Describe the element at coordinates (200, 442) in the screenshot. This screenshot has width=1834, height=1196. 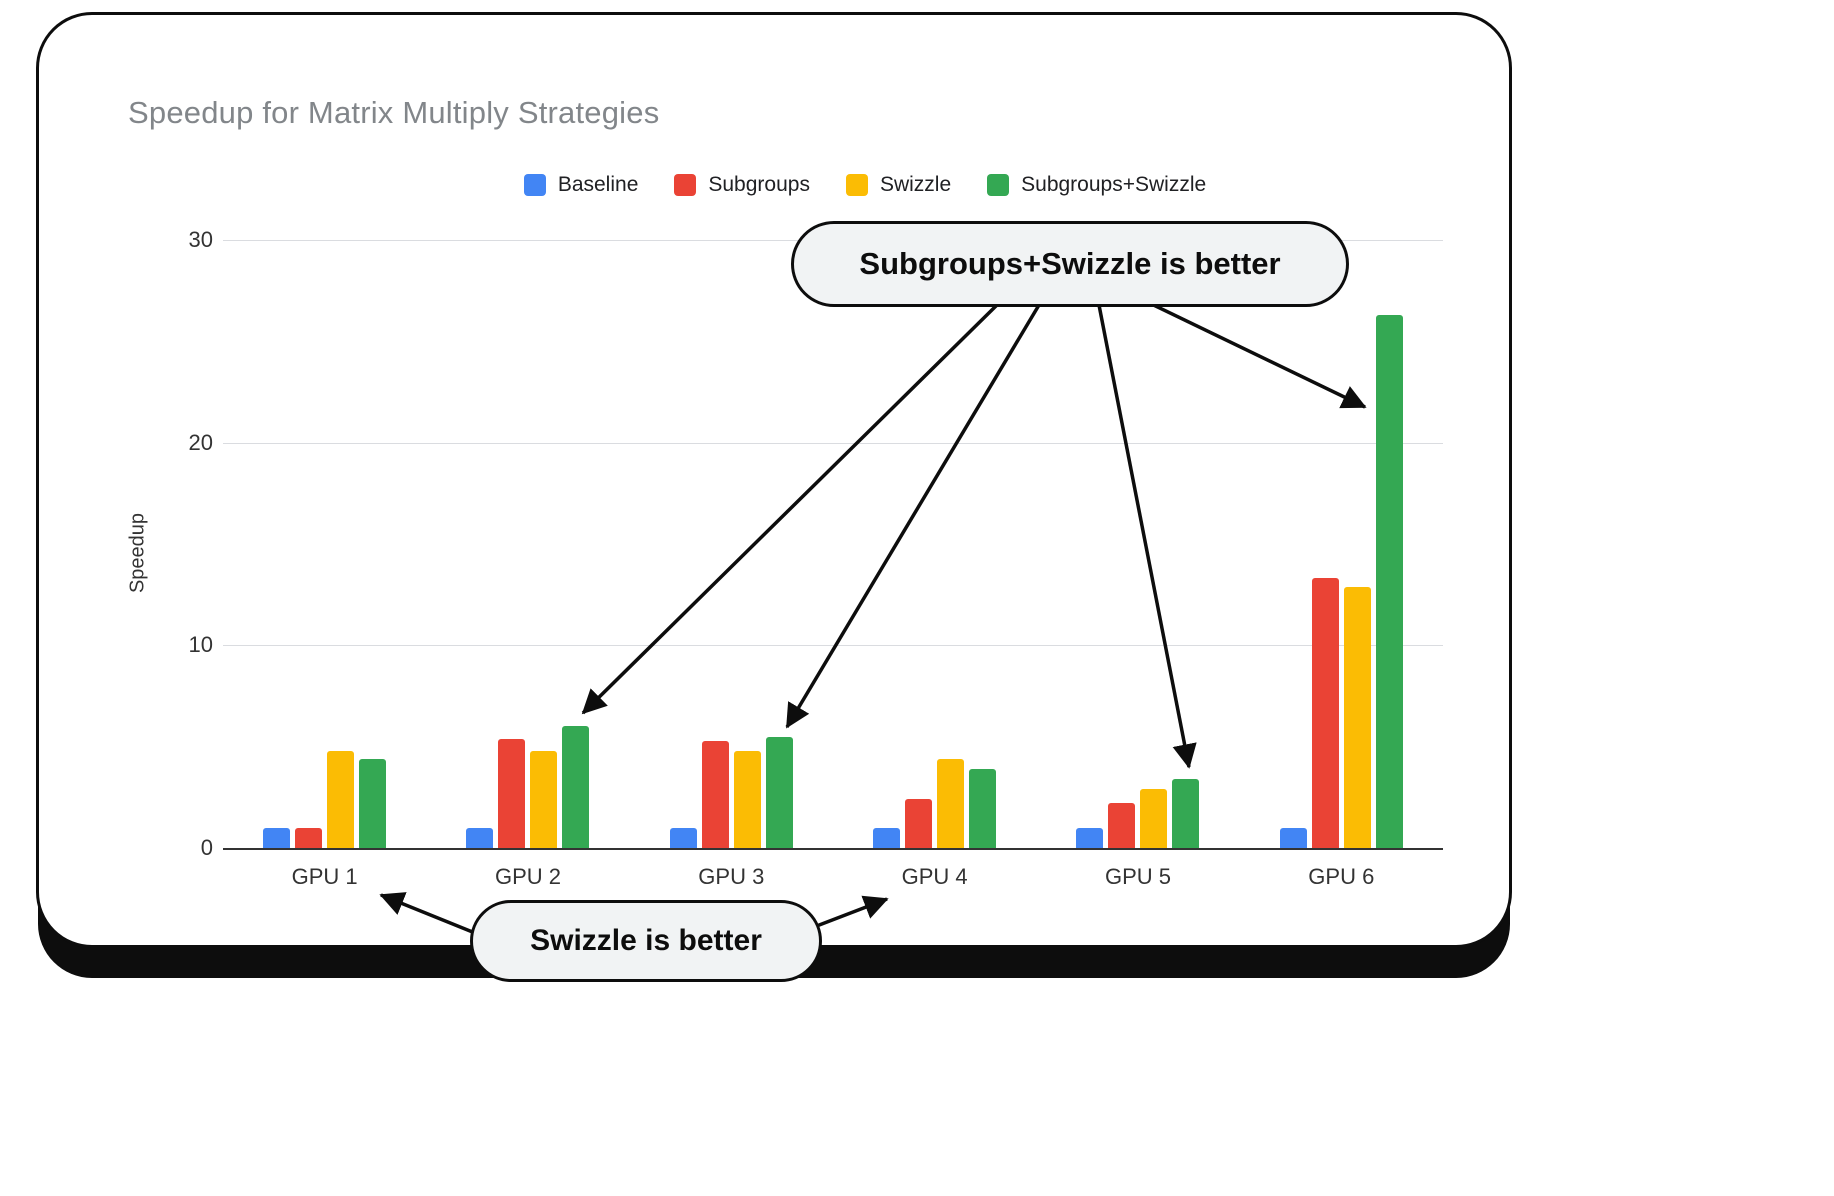
I see `y-tick-label: 20` at that location.